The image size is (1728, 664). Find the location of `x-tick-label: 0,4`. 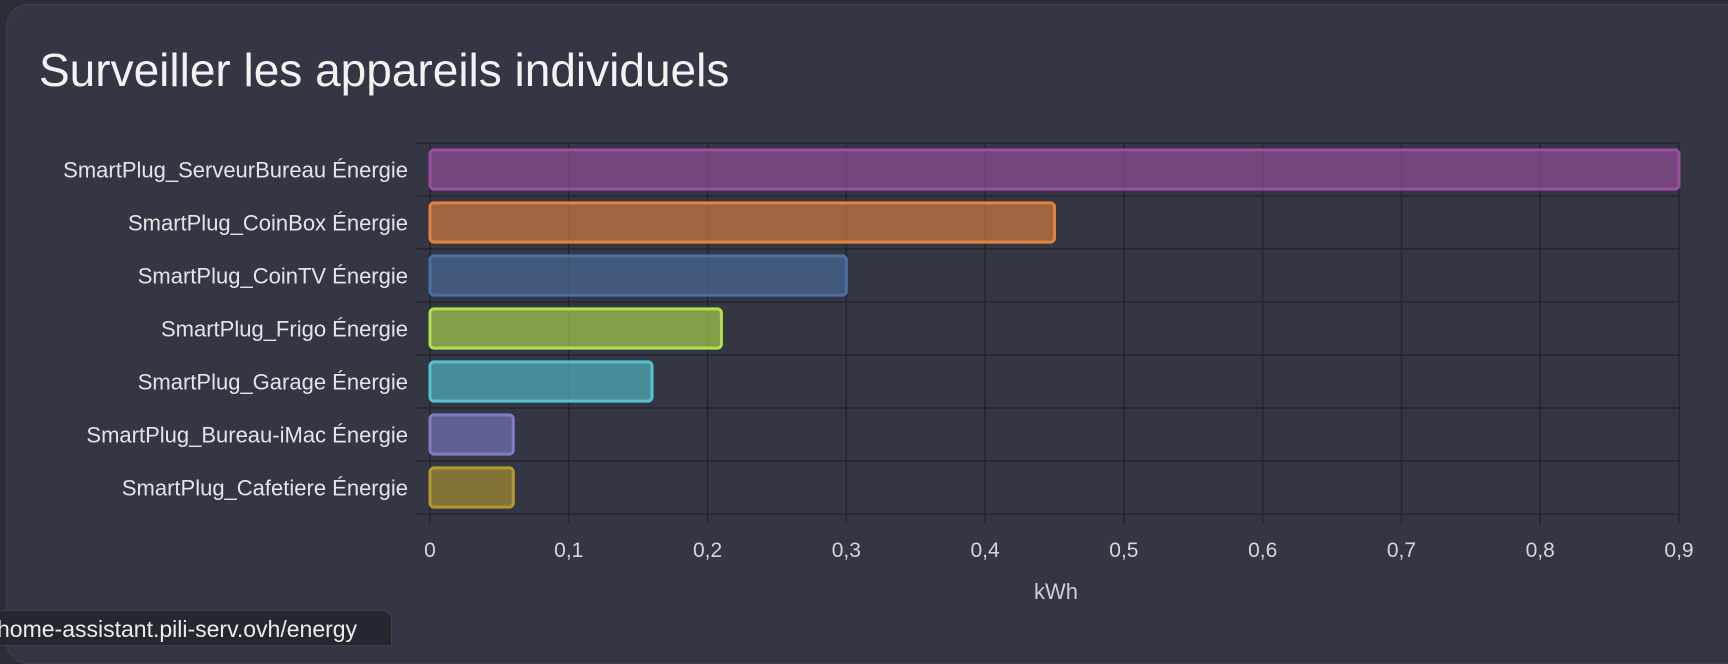

x-tick-label: 0,4 is located at coordinates (986, 550).